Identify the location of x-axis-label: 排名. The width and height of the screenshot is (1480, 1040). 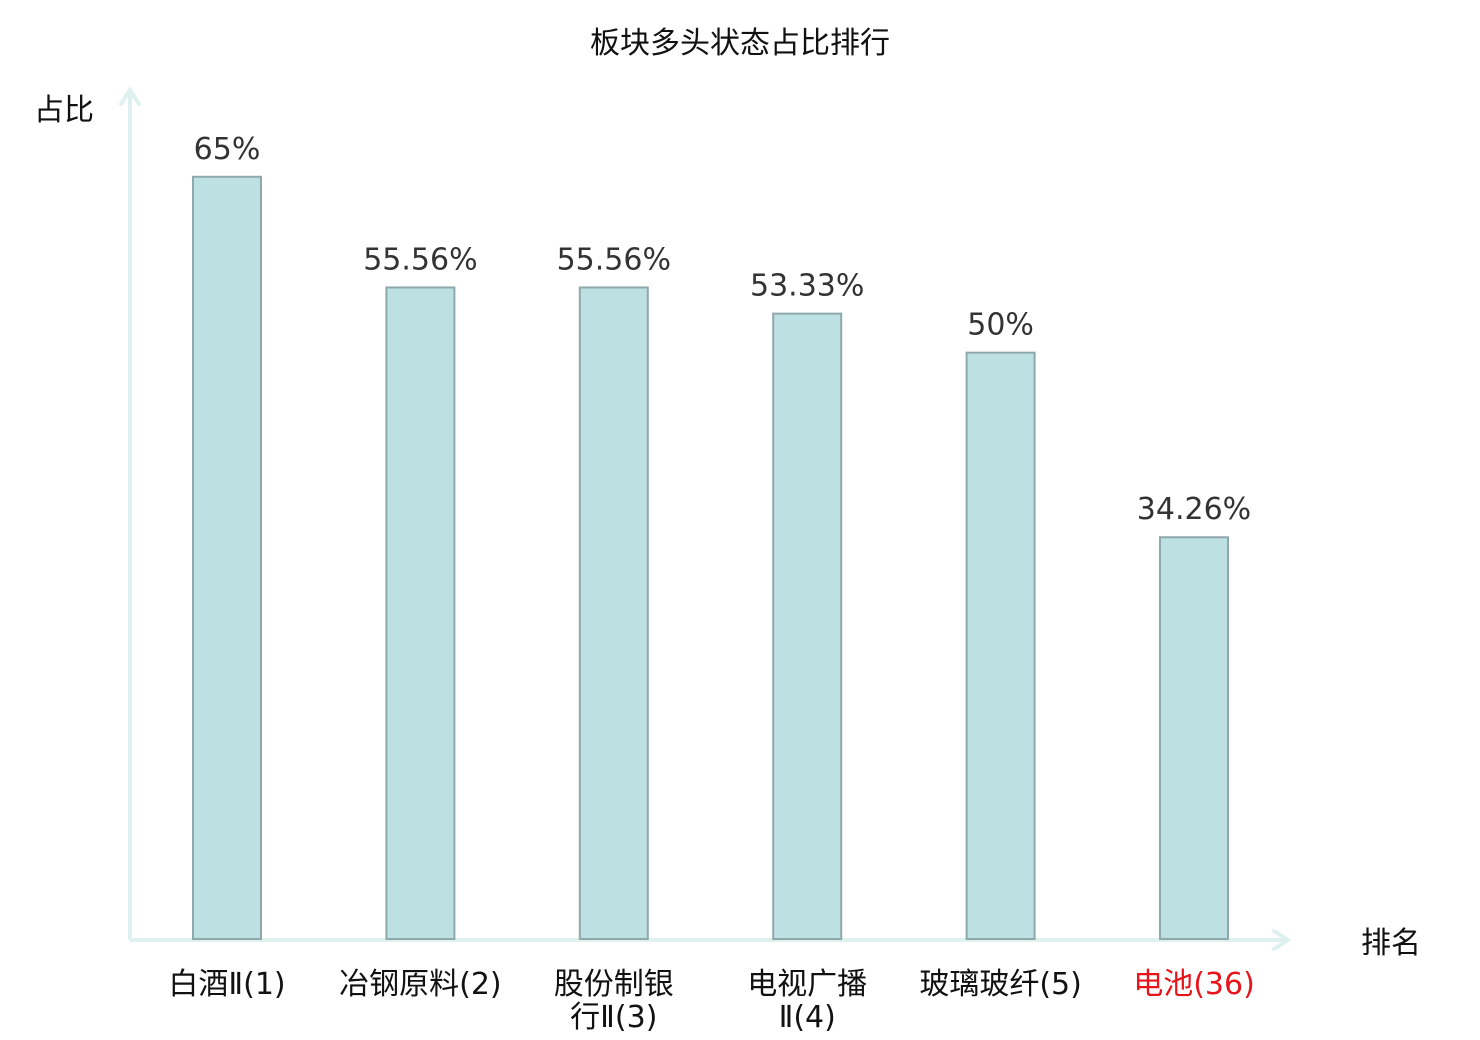
(1391, 943).